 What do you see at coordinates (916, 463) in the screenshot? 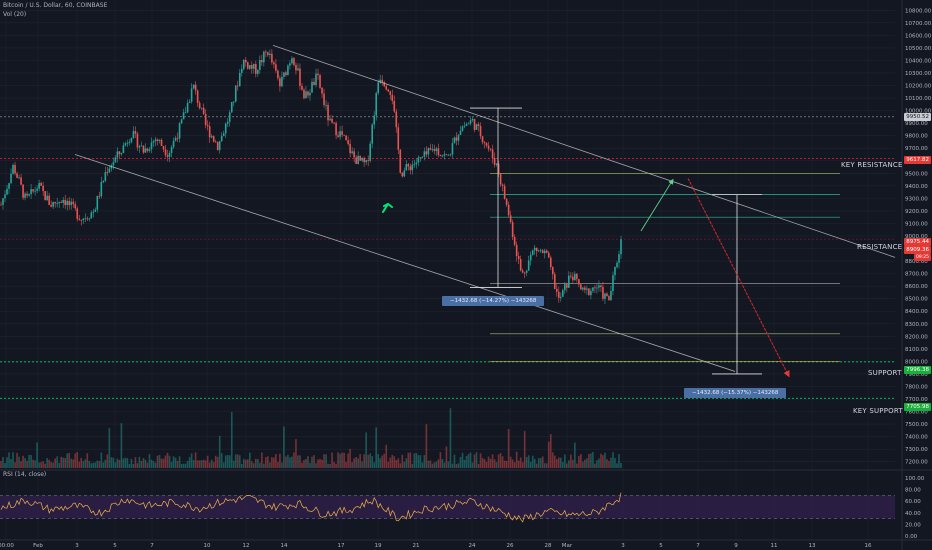
I see `price-tick-label: 7200.00` at bounding box center [916, 463].